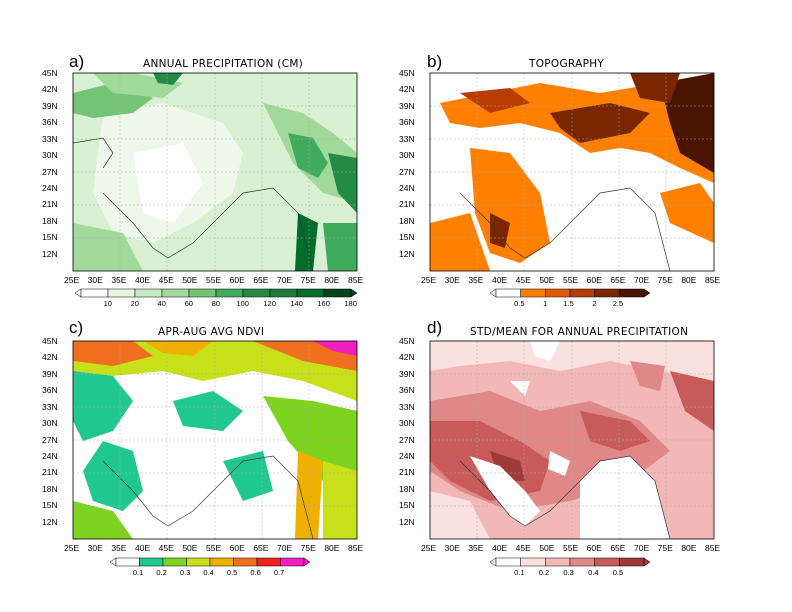 This screenshot has width=792, height=612. I want to click on panel-title: TOPOGRAPHY, so click(567, 64).